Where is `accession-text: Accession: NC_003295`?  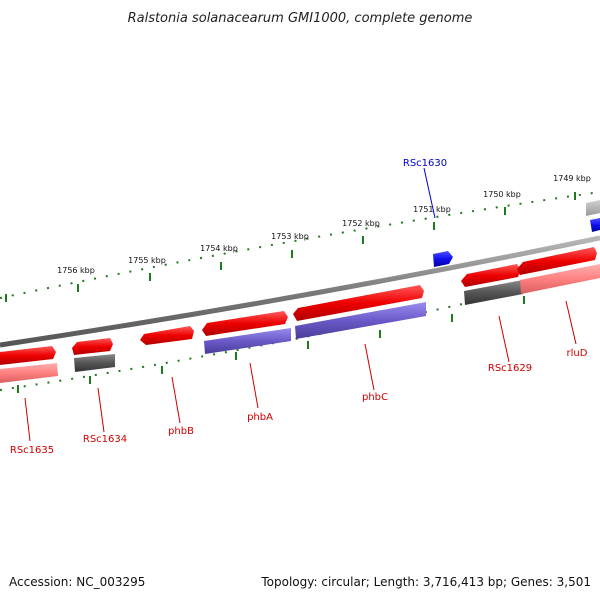
accession-text: Accession: NC_003295 is located at coordinates (77, 582).